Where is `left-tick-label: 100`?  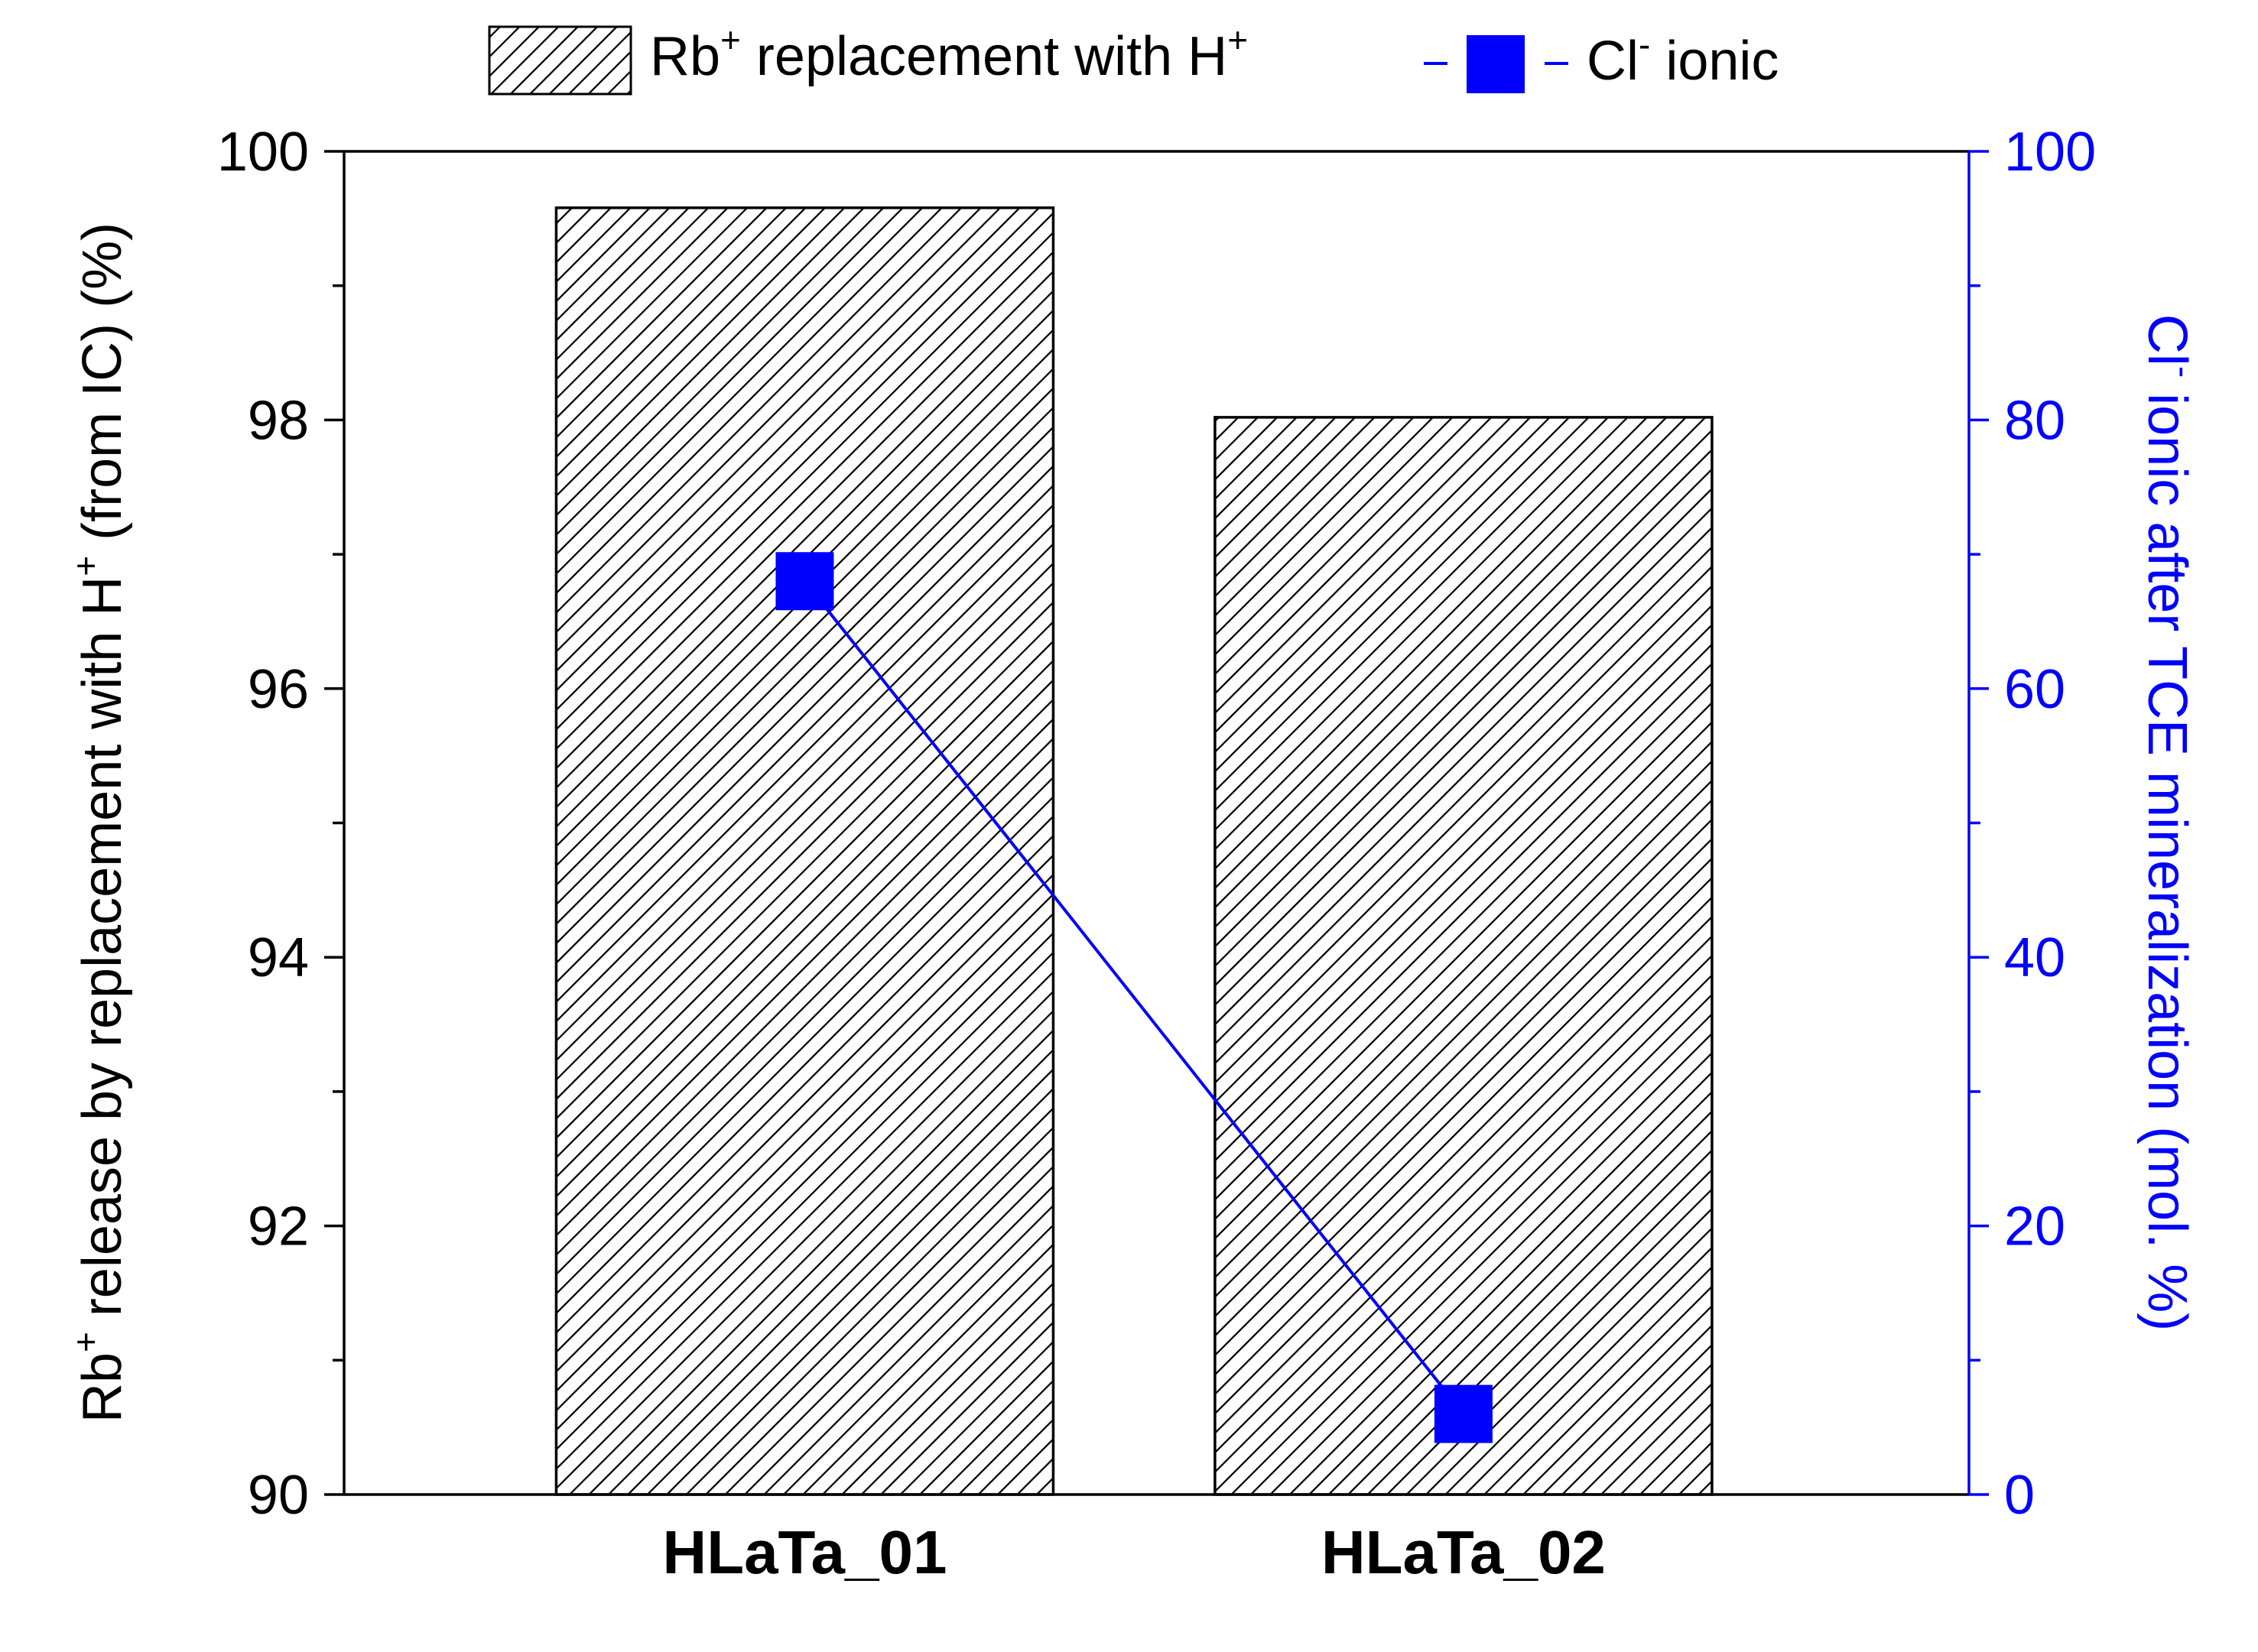 left-tick-label: 100 is located at coordinates (263, 152).